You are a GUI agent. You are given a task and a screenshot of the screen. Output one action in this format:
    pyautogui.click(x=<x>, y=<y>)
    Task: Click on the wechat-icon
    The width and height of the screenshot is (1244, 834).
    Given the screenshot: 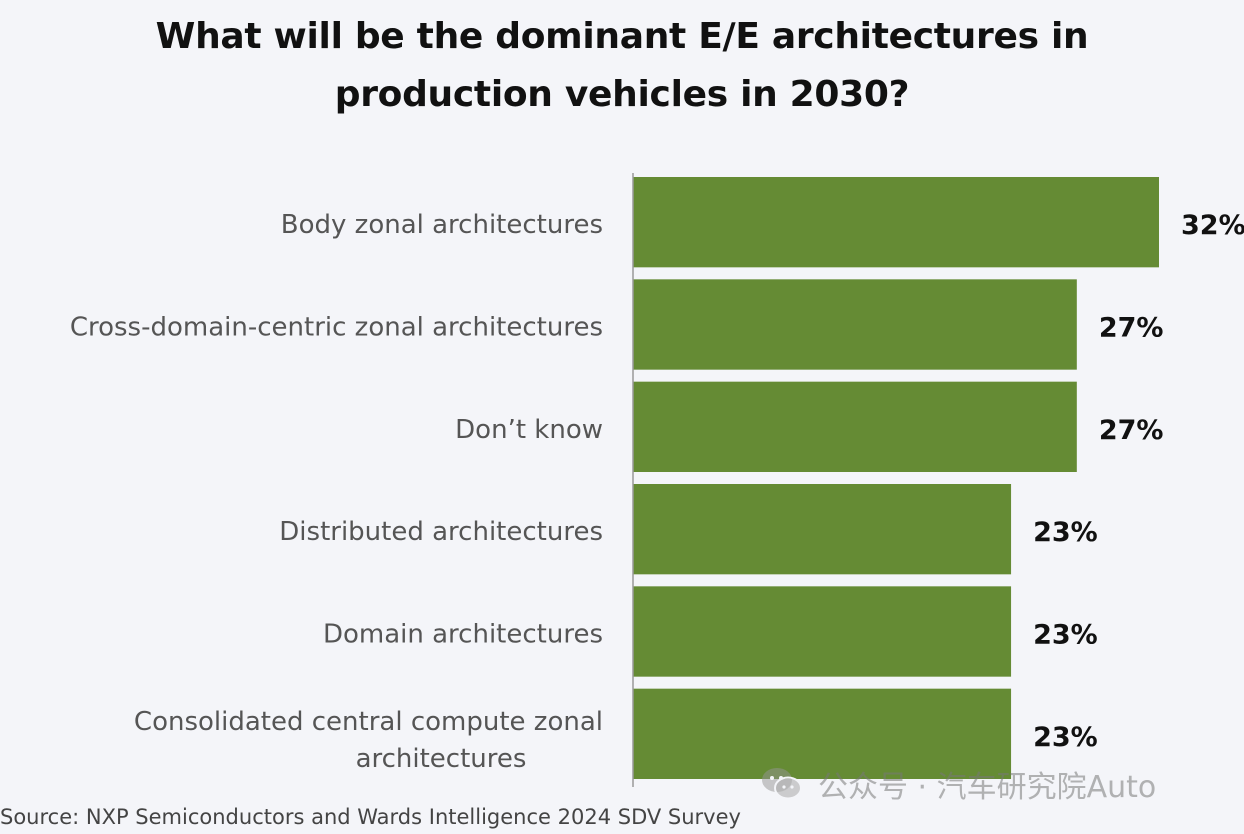 What is the action you would take?
    pyautogui.click(x=782, y=784)
    